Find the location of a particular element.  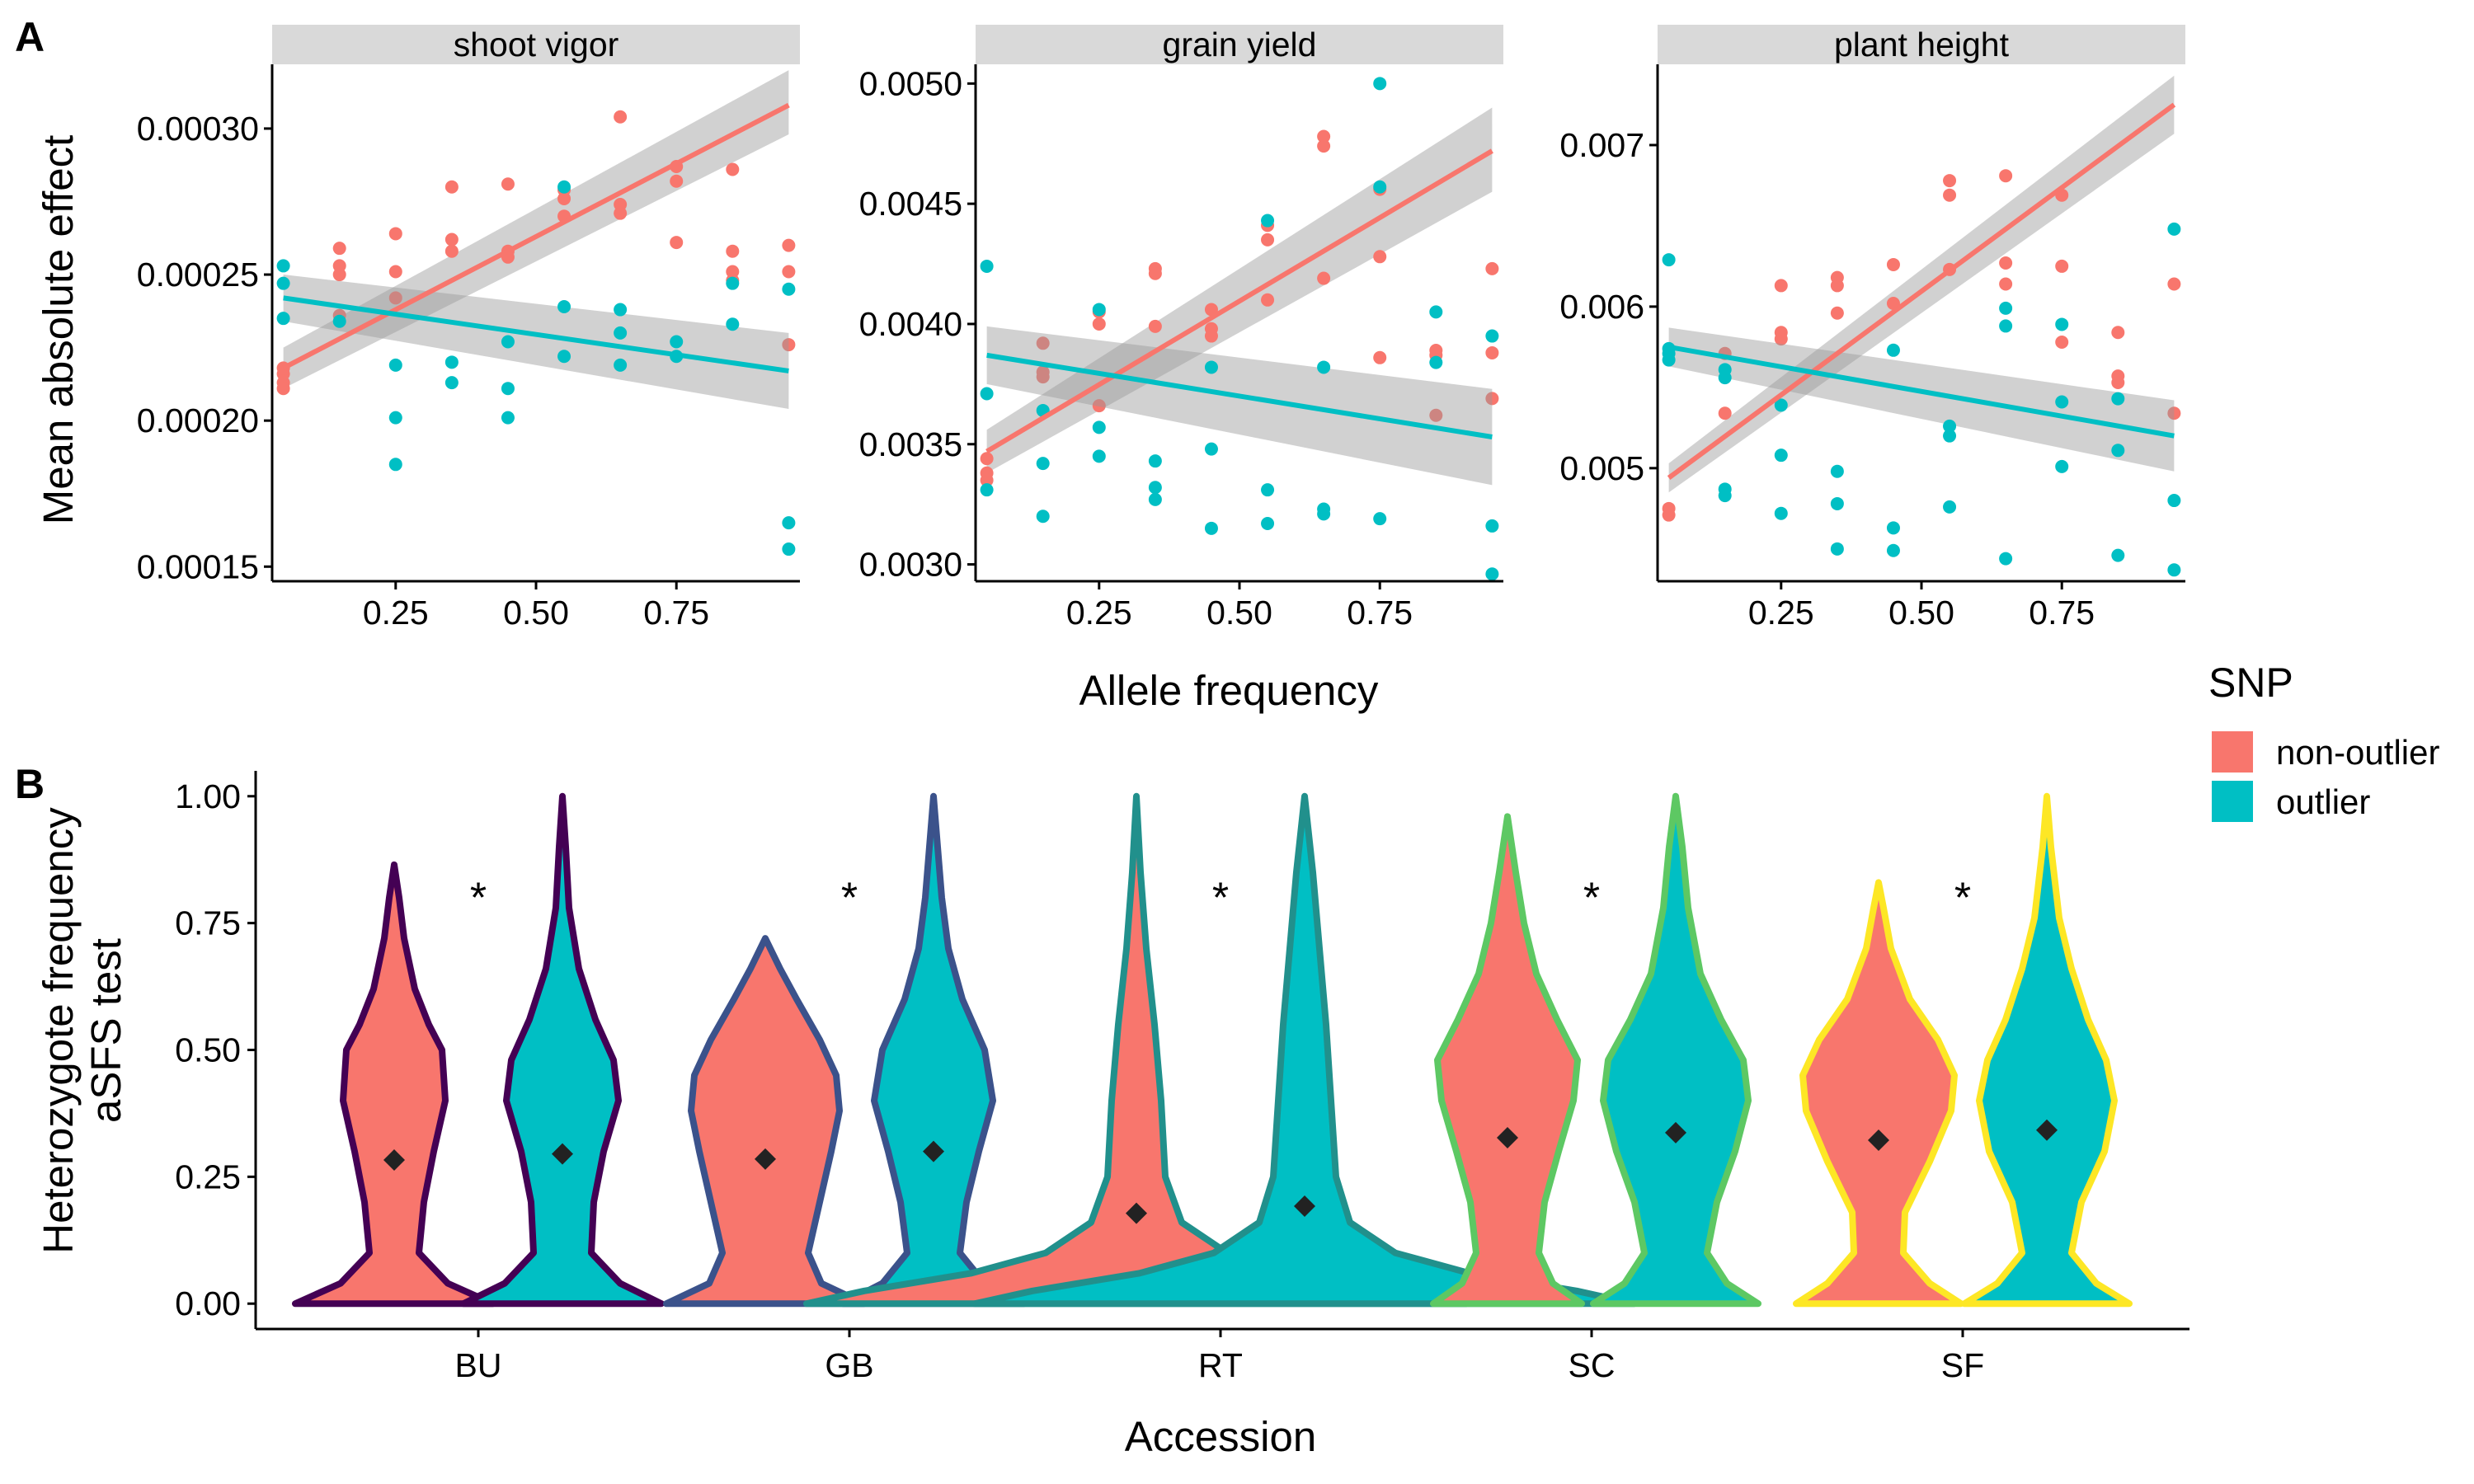

facet-label-shoot-vigor: shoot vigor is located at coordinates (536, 44).